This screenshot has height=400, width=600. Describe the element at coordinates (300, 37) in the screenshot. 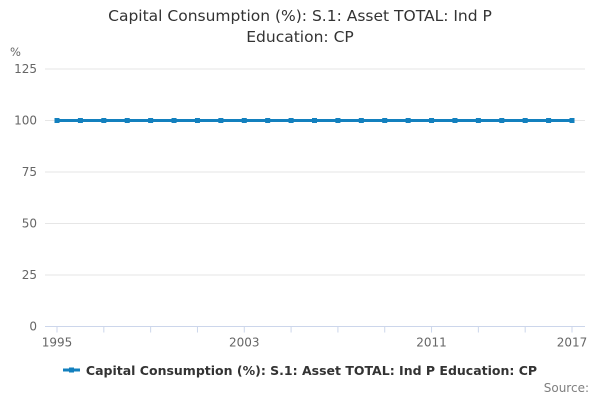

I see `chart-title-line2: Education: CP` at that location.